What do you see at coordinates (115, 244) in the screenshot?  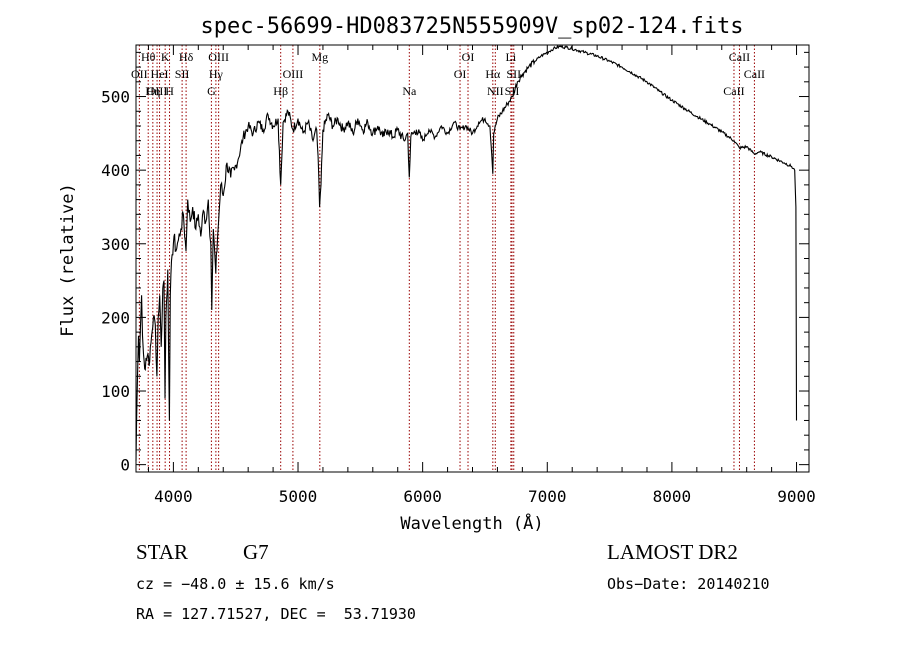 I see `y-tick-label: 300` at bounding box center [115, 244].